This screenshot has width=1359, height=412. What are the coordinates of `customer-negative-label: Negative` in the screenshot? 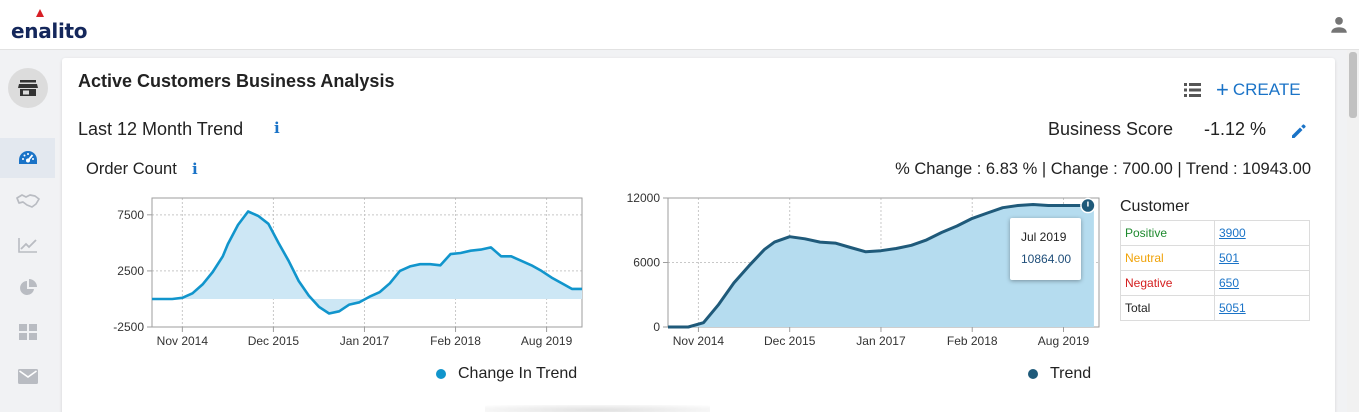 It's located at (1167, 283).